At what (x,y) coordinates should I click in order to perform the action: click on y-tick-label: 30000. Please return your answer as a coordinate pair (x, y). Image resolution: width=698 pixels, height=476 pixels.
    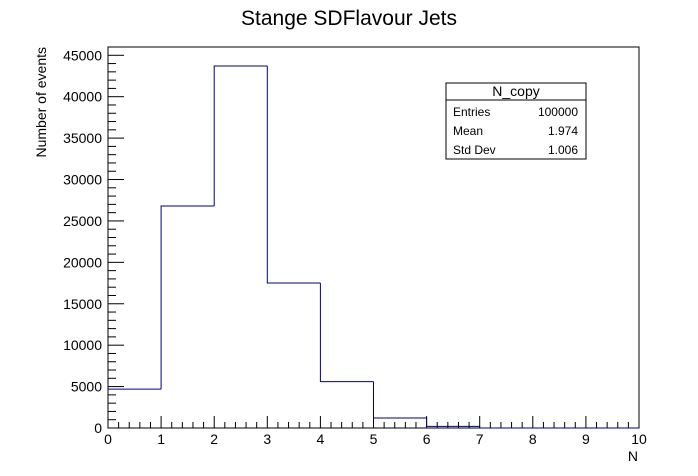
    Looking at the image, I should click on (82, 180).